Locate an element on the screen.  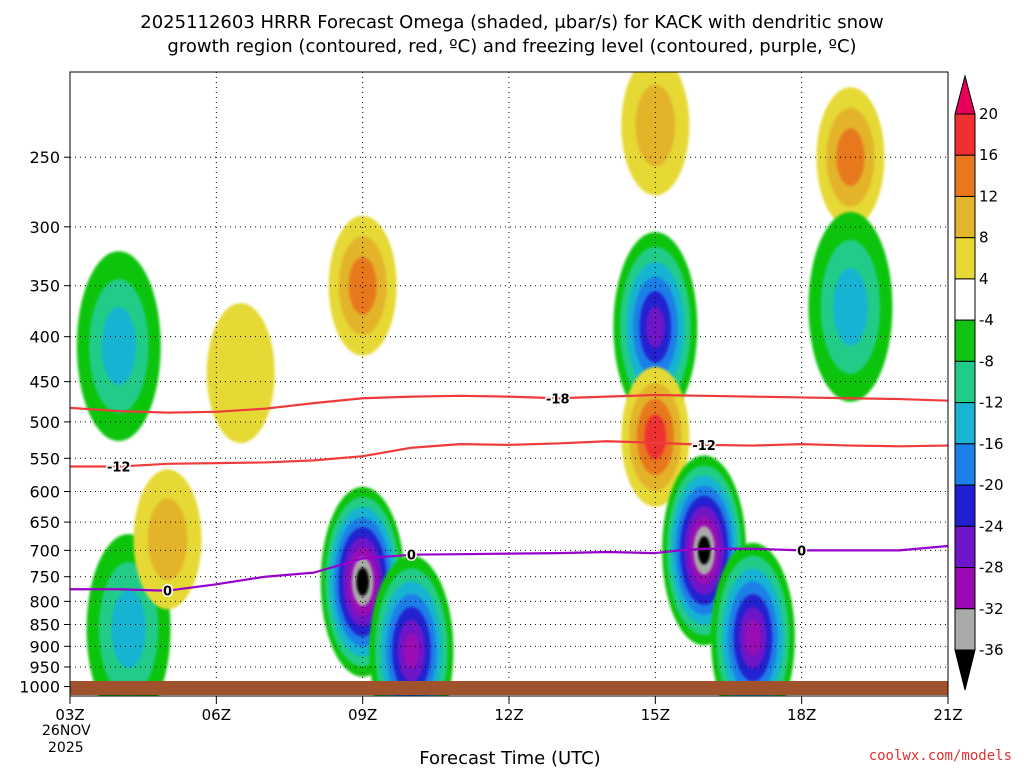
x-axis: 03Z 06Z 09Z 12Z 15Z 18Z 21Z is located at coordinates (509, 710).